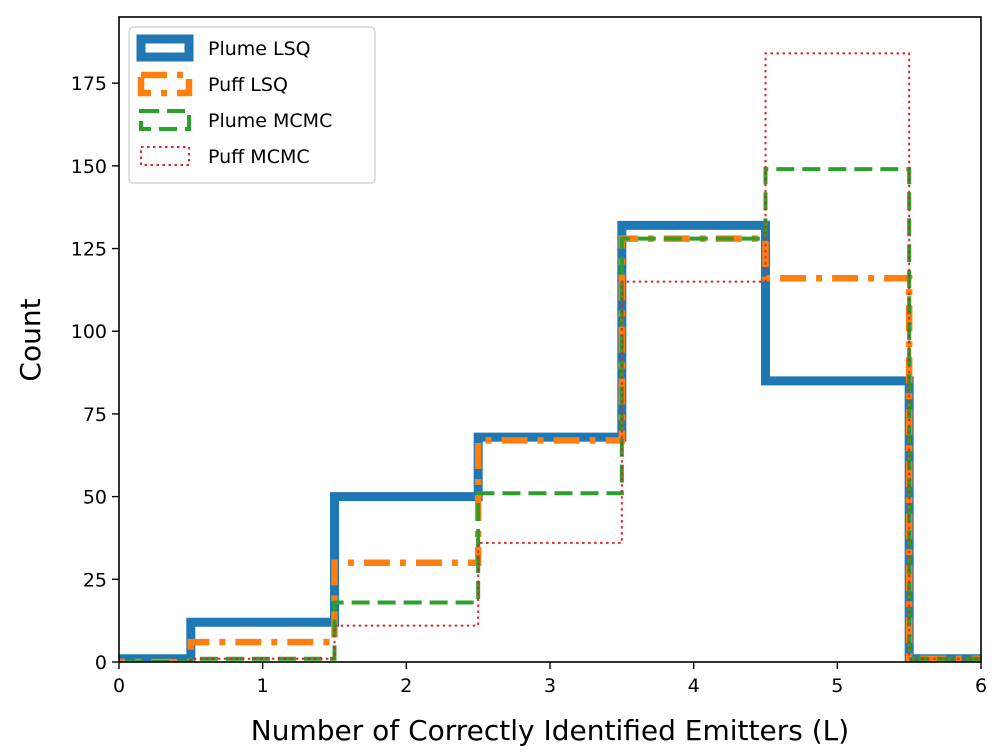  I want to click on legend-label: Plume MCMC, so click(270, 121).